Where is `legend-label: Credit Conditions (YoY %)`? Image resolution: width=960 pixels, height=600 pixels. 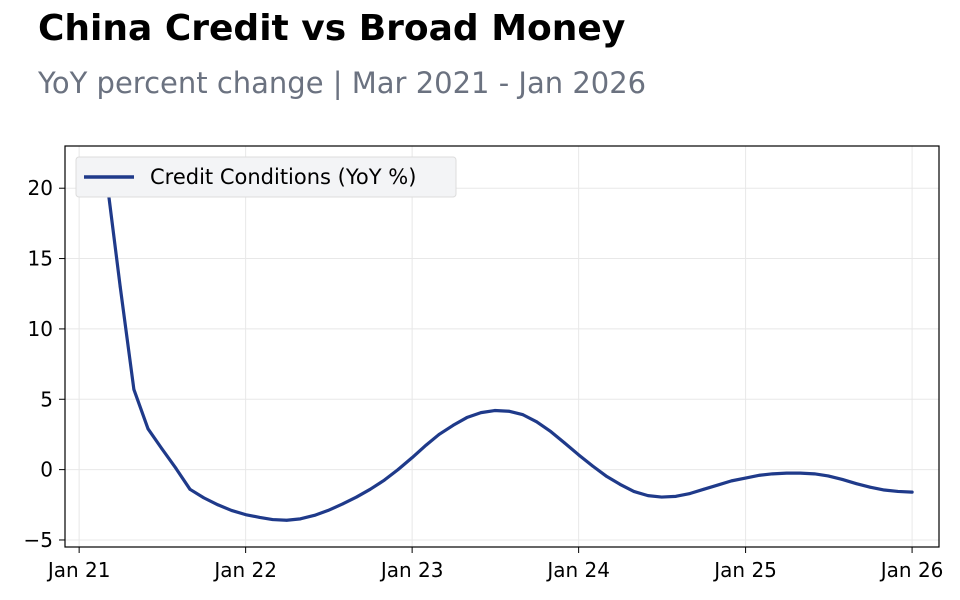
legend-label: Credit Conditions (YoY %) is located at coordinates (283, 177).